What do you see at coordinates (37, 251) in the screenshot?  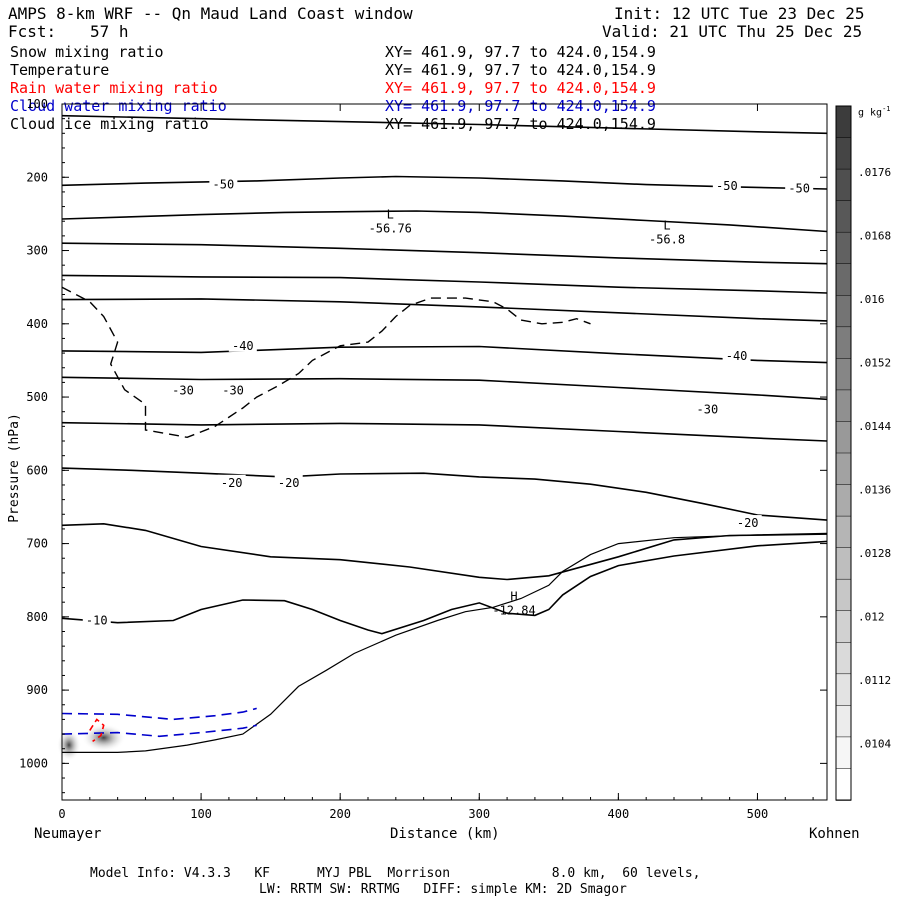 I see `y-tick-label: 300` at bounding box center [37, 251].